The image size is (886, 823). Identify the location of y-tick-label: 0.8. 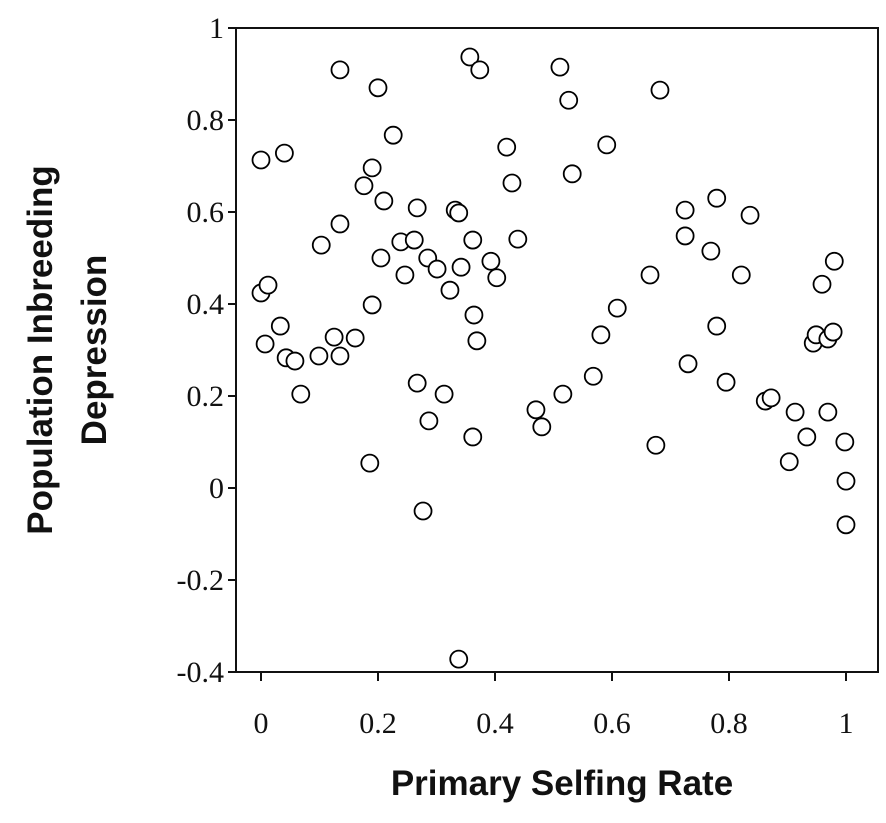
(206, 120).